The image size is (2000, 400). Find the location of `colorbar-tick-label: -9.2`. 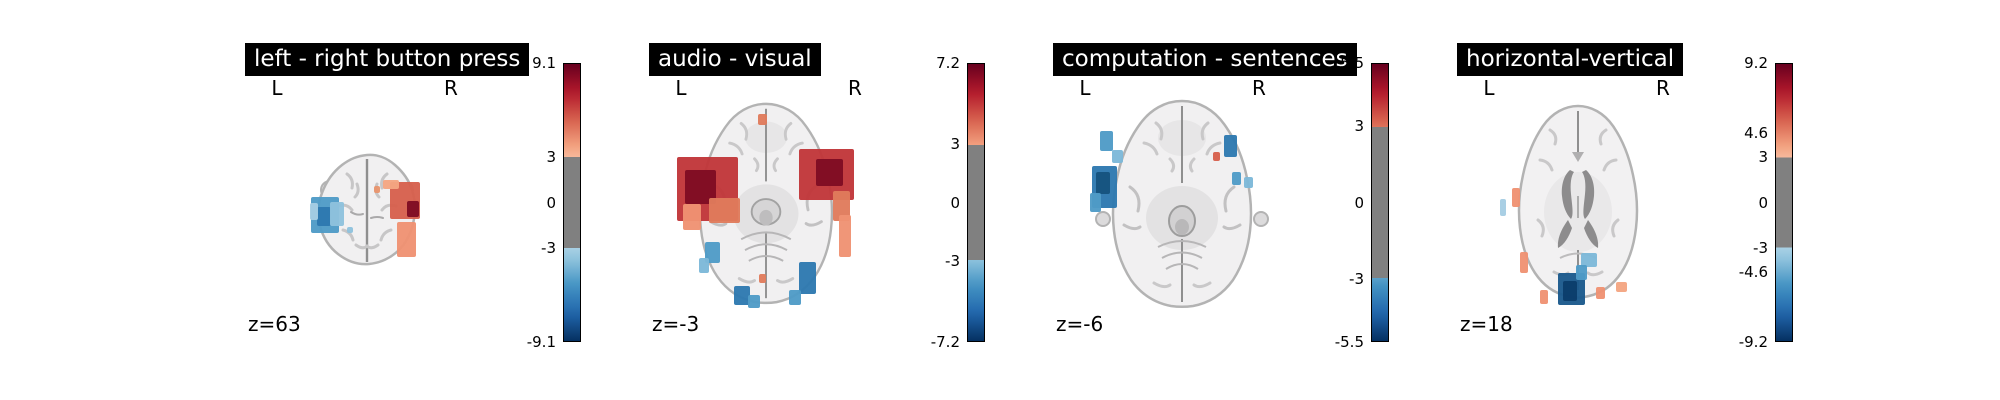

colorbar-tick-label: -9.2 is located at coordinates (1753, 342).